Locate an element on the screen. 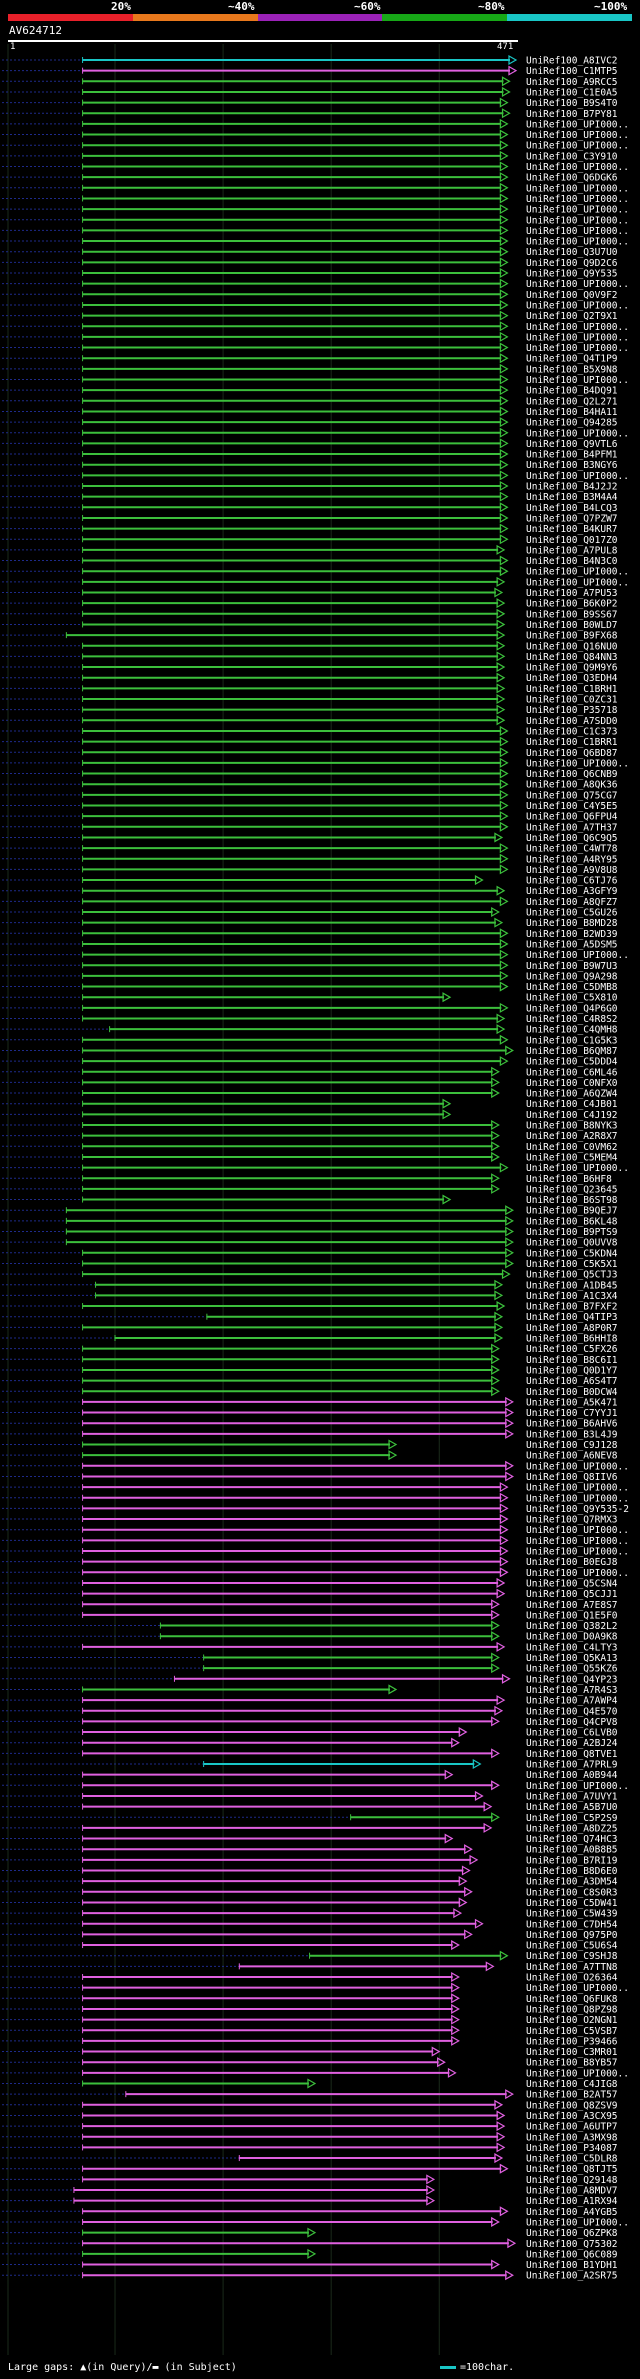 The width and height of the screenshot is (640, 2379). hit-label: UniRef100_P39466 is located at coordinates (572, 2041).